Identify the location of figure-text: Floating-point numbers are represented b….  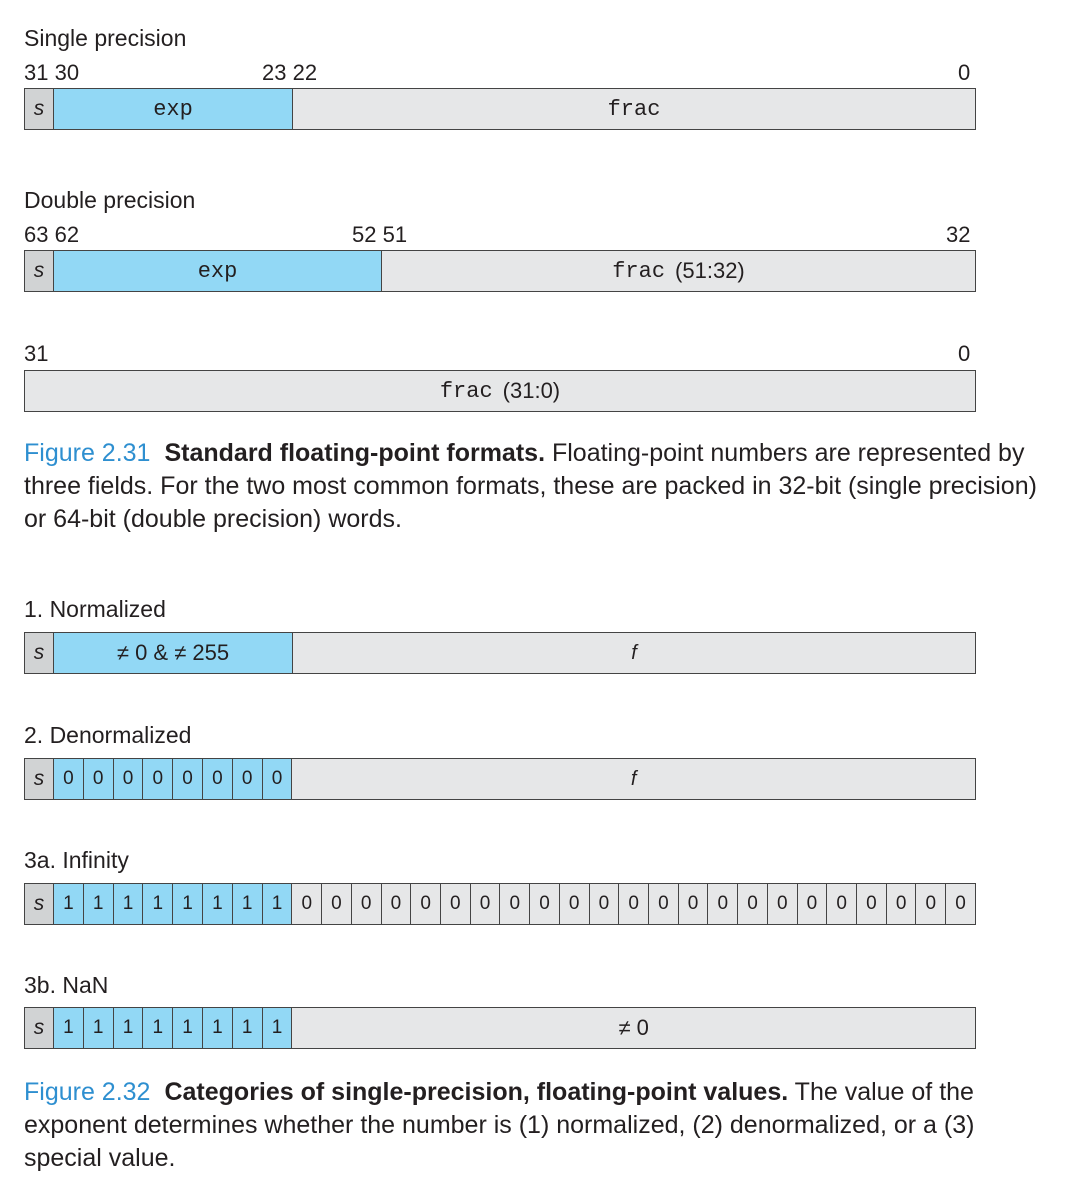
(530, 486).